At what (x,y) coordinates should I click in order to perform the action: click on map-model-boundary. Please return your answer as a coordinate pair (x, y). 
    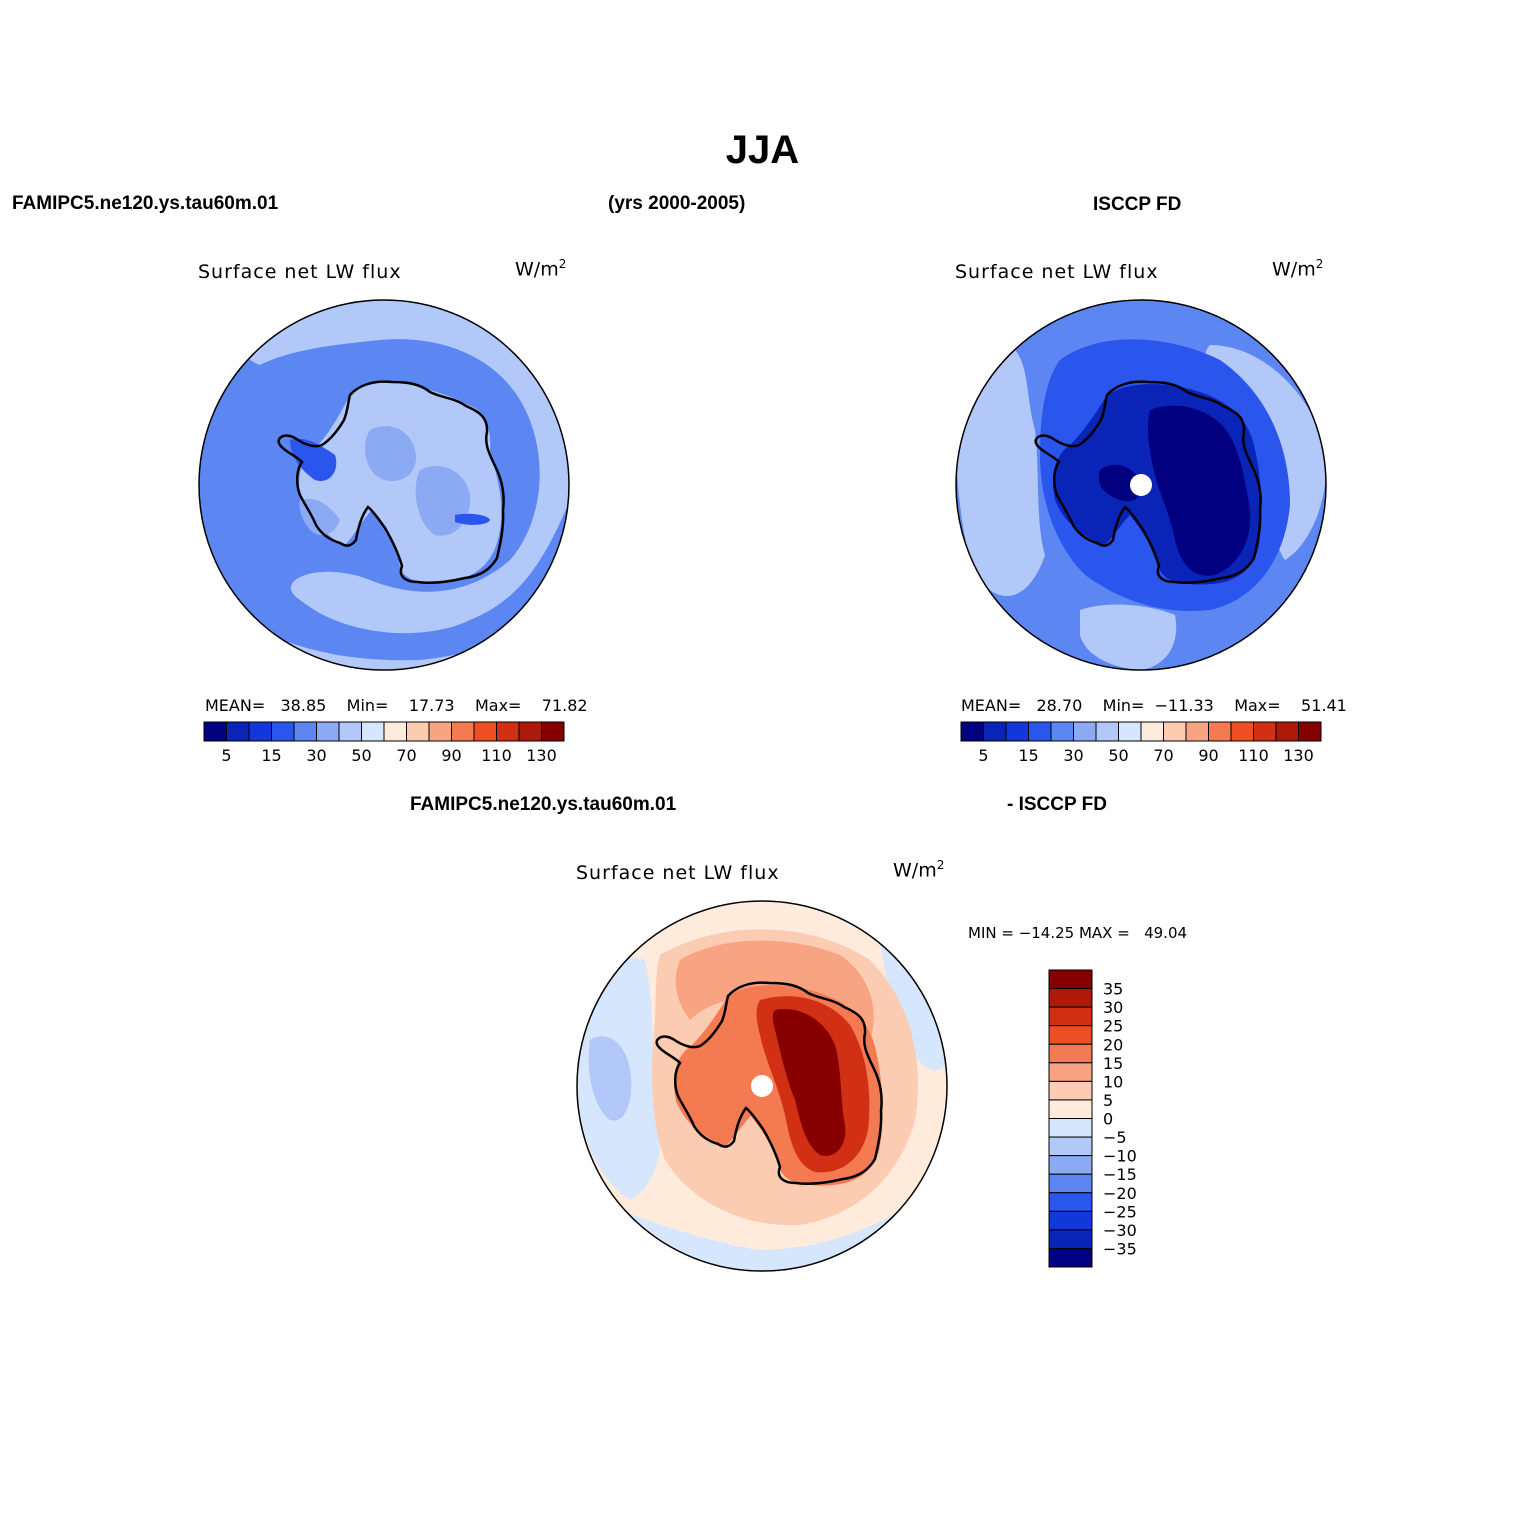
    Looking at the image, I should click on (384, 485).